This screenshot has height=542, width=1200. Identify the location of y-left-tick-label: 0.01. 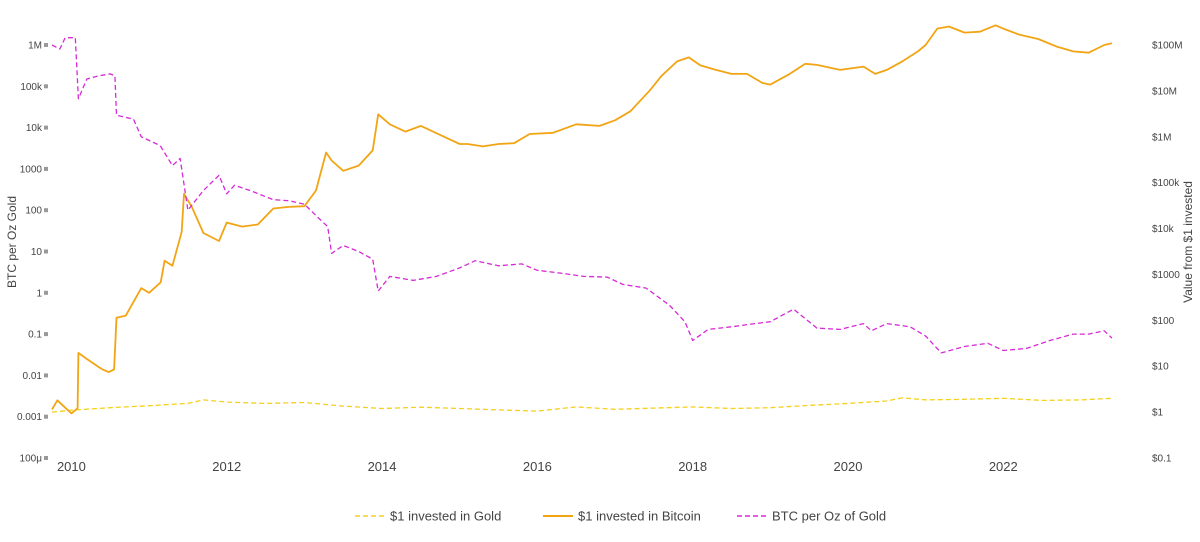
(33, 376).